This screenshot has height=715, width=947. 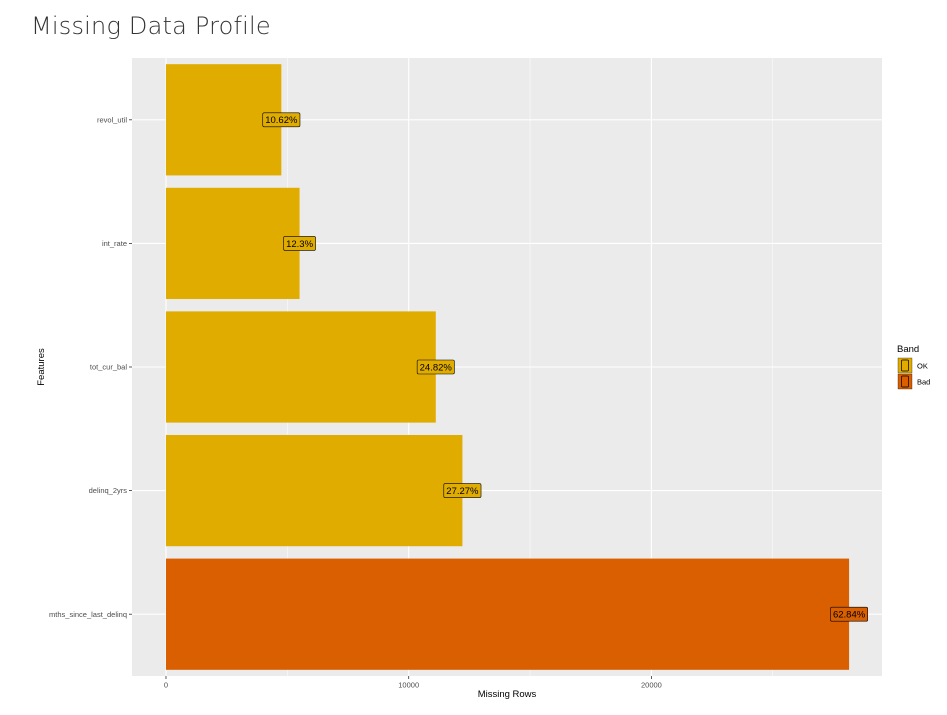 I want to click on bar-int_rate, so click(x=232, y=243).